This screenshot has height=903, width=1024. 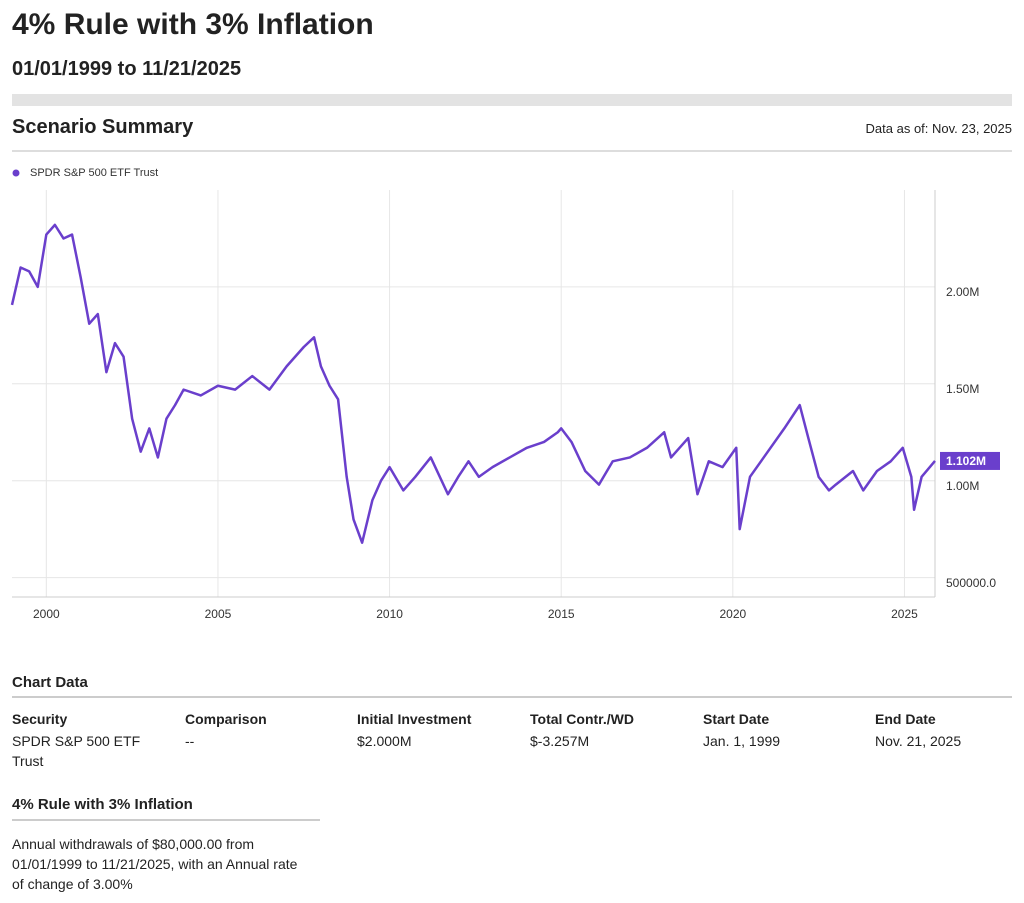 What do you see at coordinates (966, 461) in the screenshot?
I see `value-label: 1.102M` at bounding box center [966, 461].